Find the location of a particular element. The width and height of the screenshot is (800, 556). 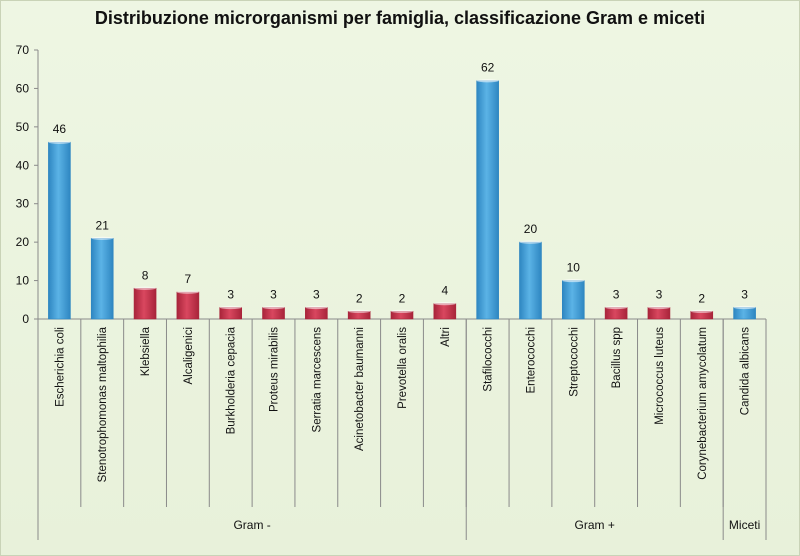

category-label: Candida albicans is located at coordinates (746, 371).